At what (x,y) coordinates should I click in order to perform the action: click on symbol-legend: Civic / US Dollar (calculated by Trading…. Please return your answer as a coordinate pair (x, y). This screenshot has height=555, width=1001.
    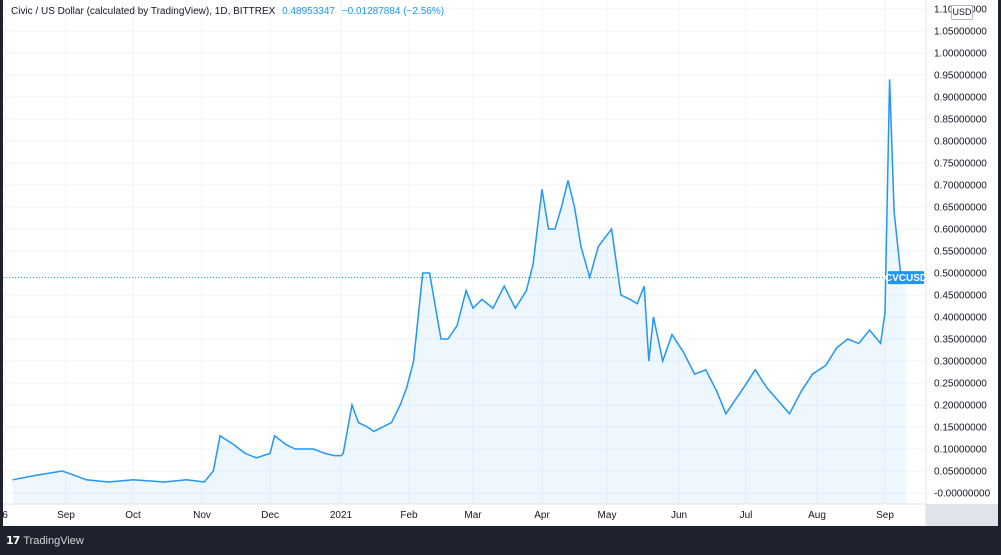
    Looking at the image, I should click on (227, 11).